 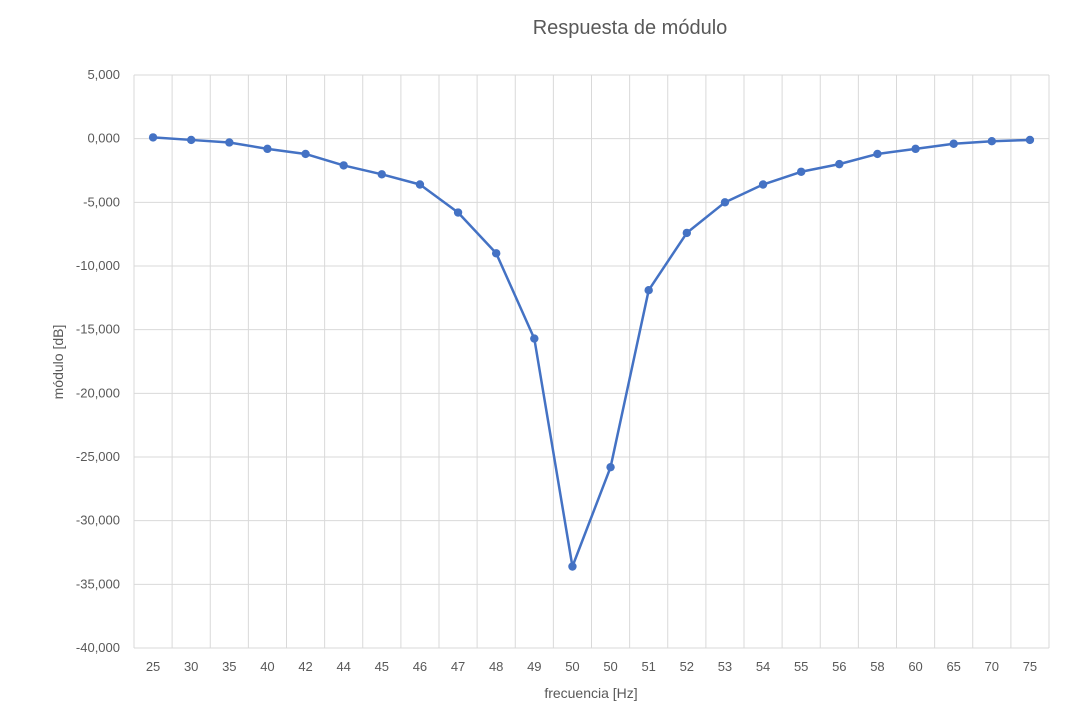 What do you see at coordinates (98, 392) in the screenshot?
I see `y-tick-label: -20,000` at bounding box center [98, 392].